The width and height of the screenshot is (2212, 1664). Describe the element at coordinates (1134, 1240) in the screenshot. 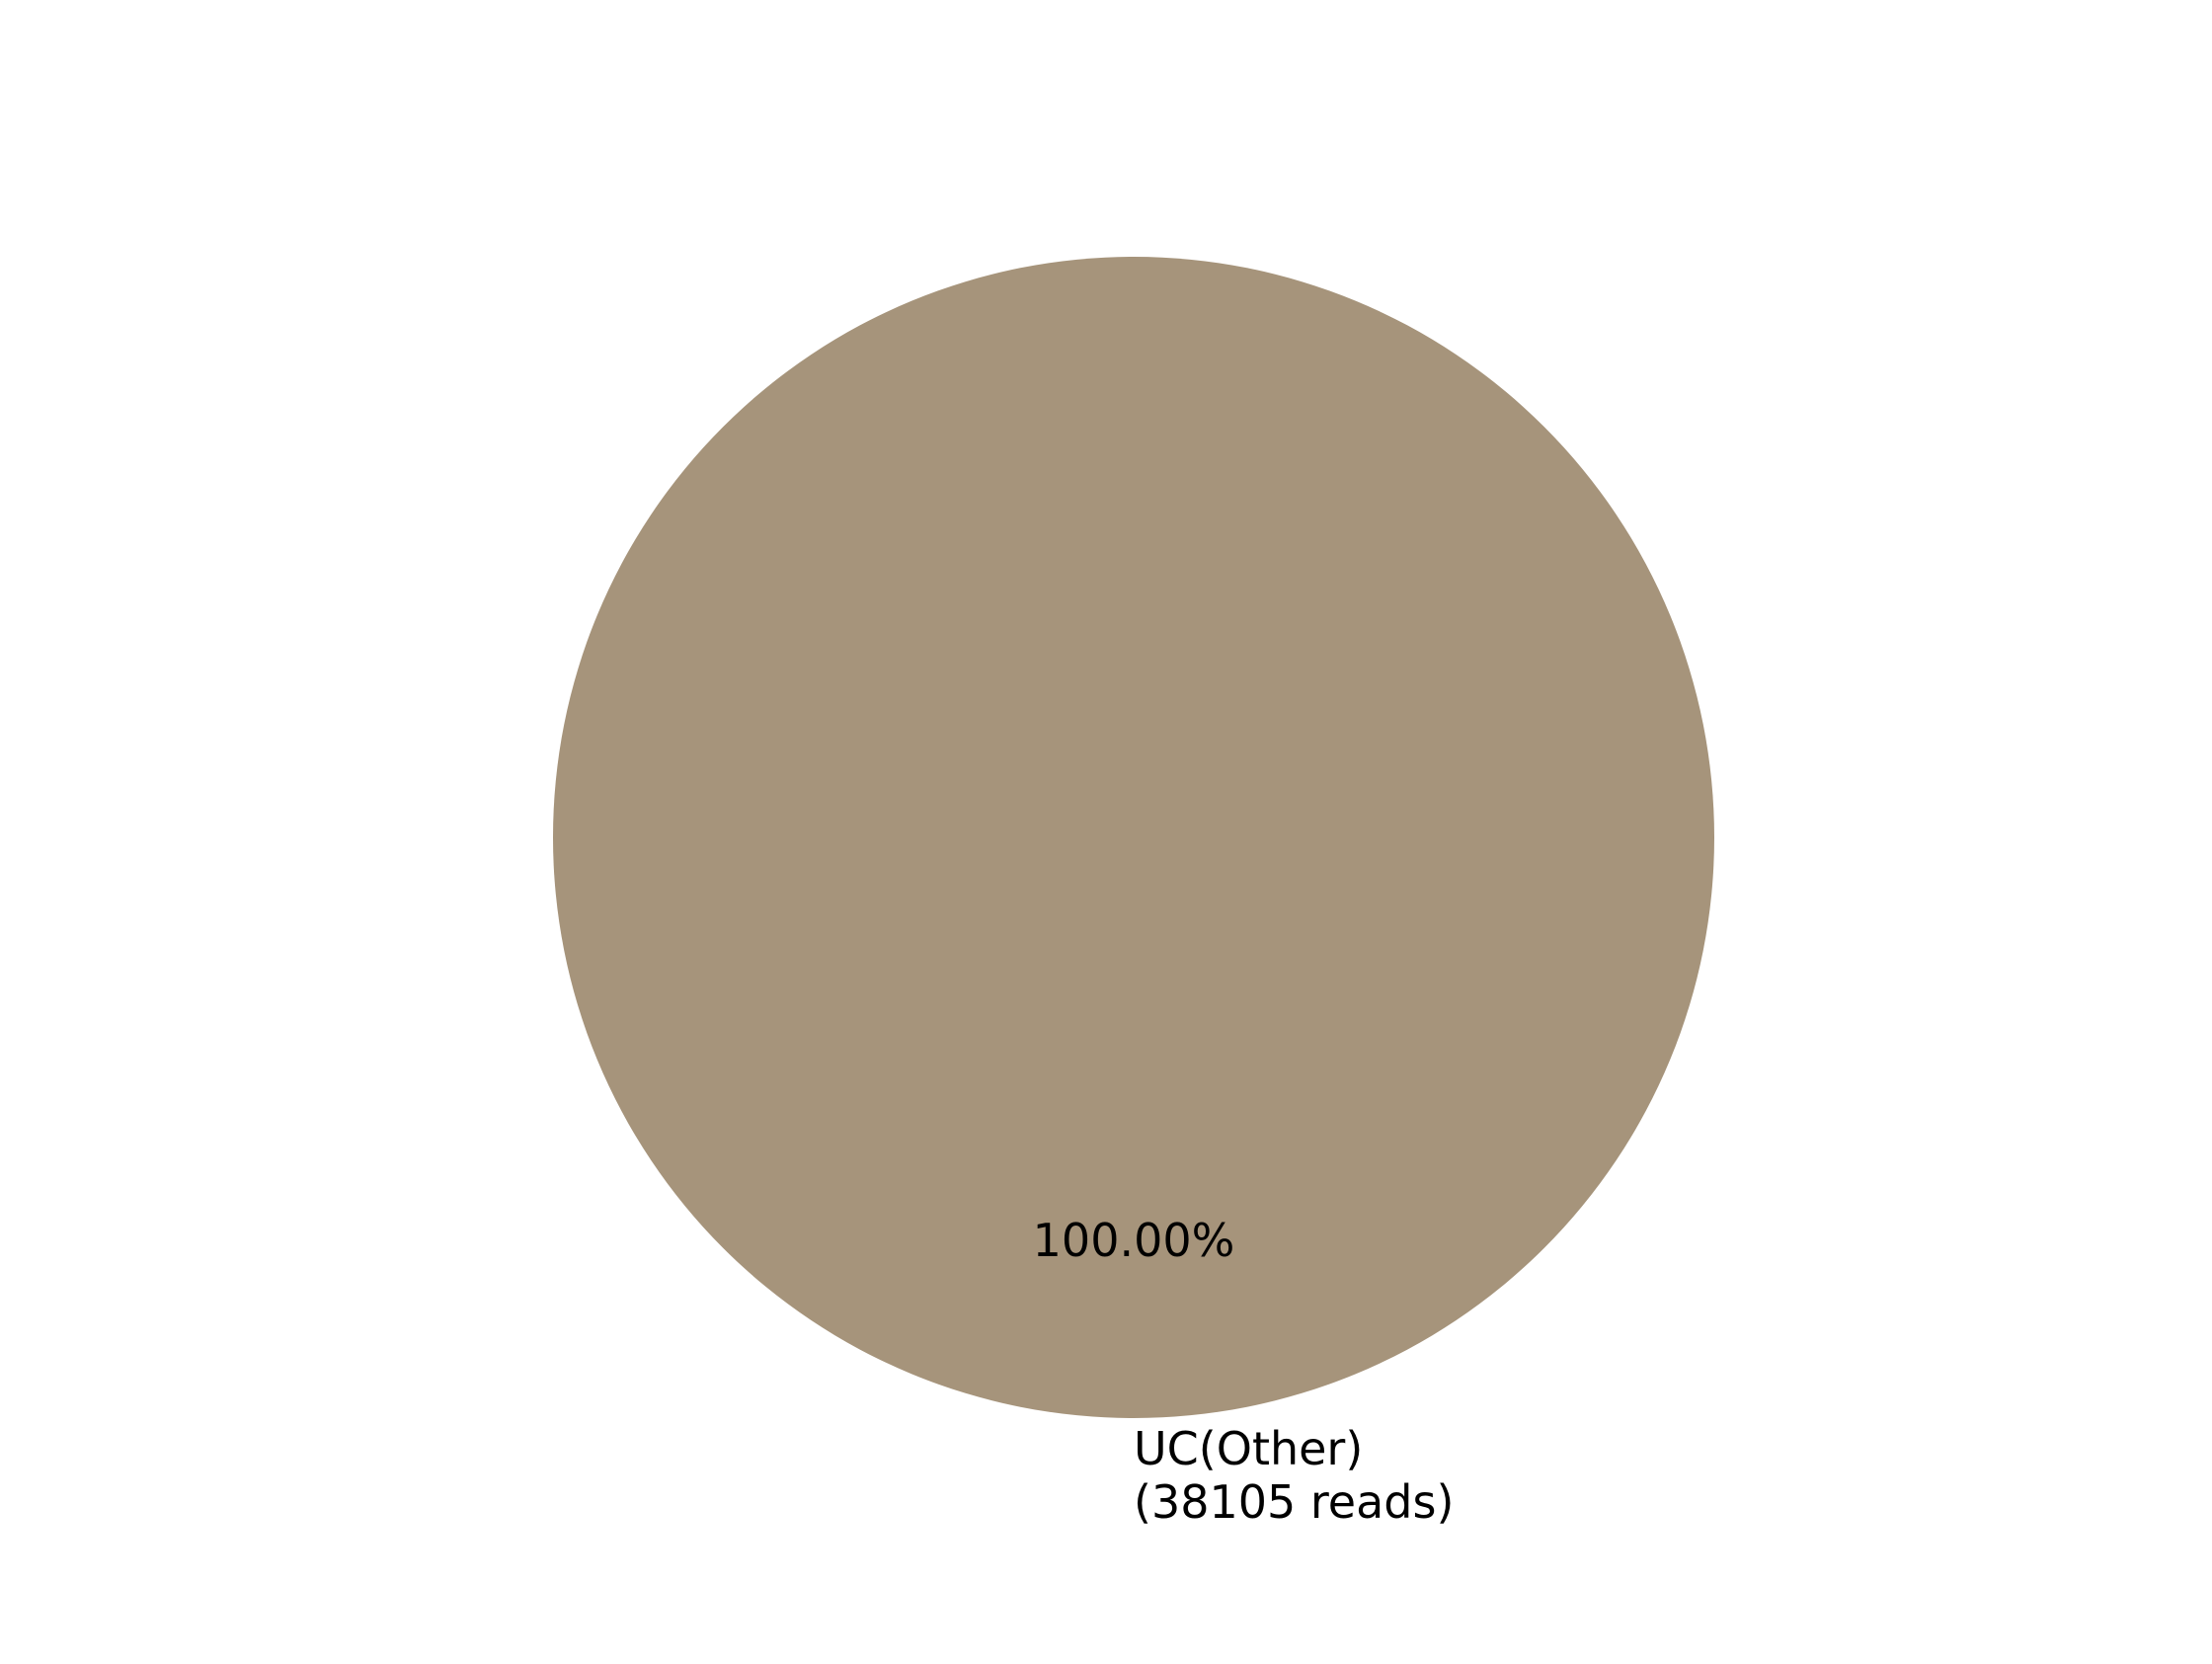

I see `slice-percent-label: 100.00%` at that location.